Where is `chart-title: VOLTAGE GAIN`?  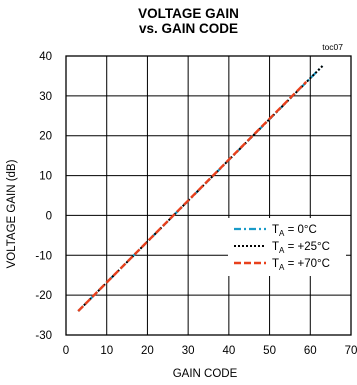
chart-title: VOLTAGE GAIN is located at coordinates (188, 13).